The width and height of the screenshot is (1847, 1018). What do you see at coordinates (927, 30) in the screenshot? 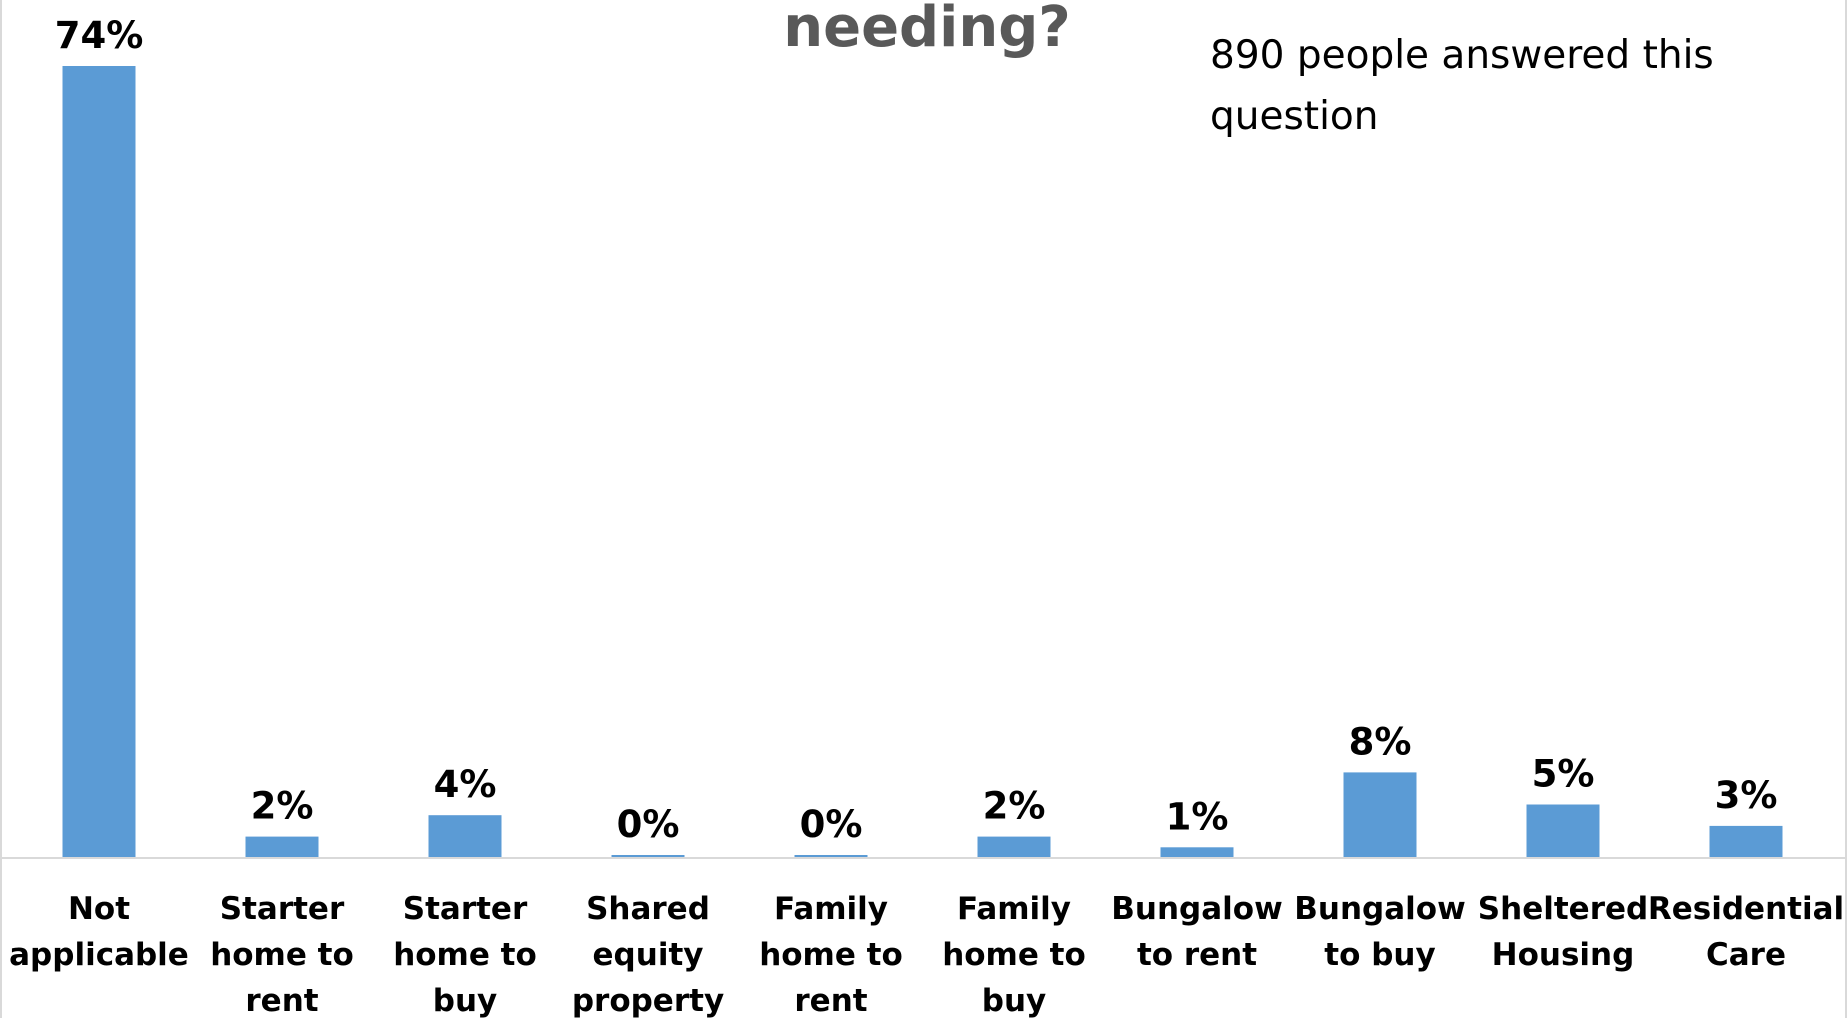
I see `chart-title: needing?` at bounding box center [927, 30].